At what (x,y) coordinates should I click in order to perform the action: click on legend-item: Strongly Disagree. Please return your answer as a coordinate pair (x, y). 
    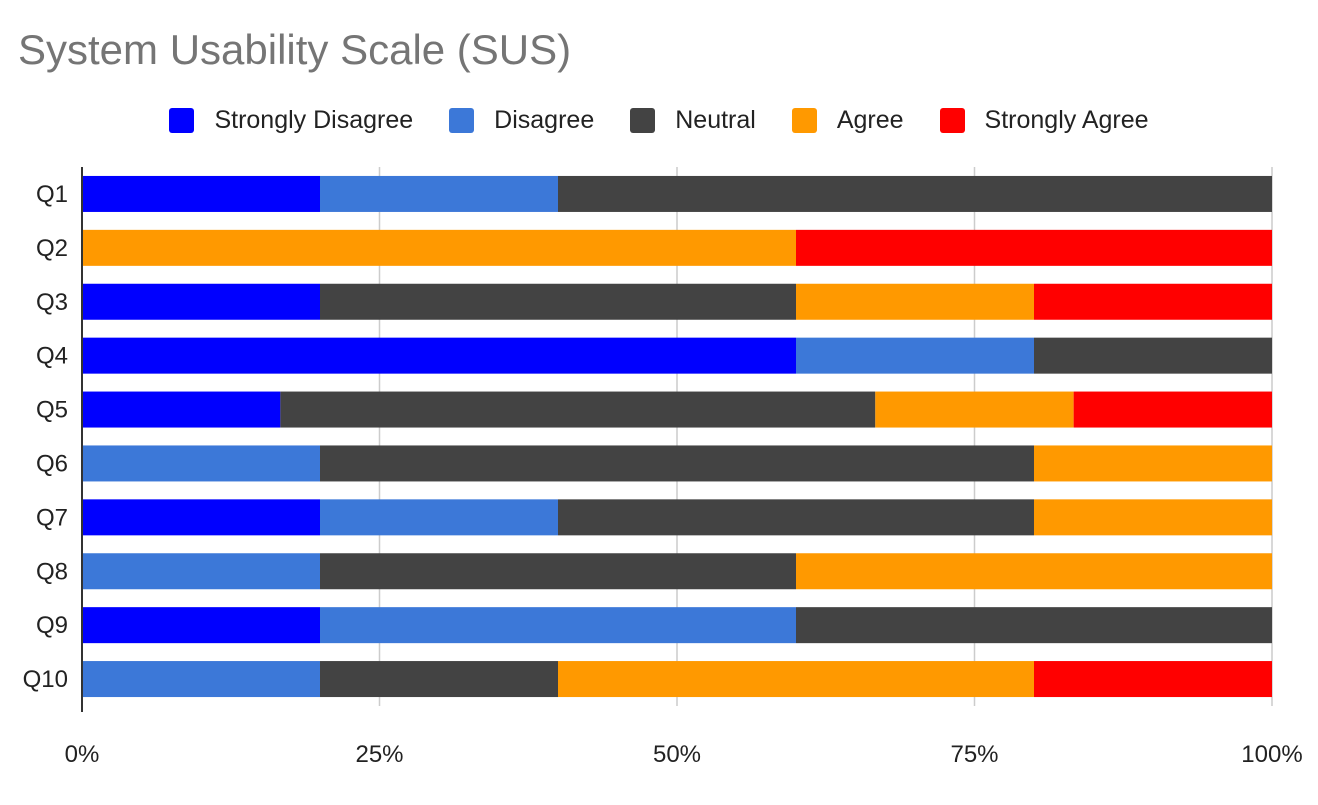
    Looking at the image, I should click on (291, 120).